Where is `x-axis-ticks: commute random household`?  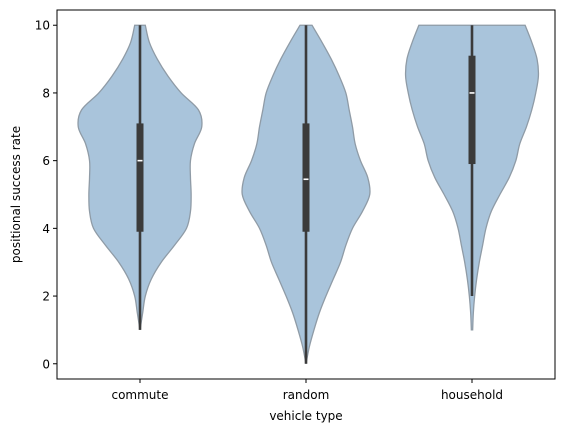
x-axis-ticks: commute random household is located at coordinates (307, 390).